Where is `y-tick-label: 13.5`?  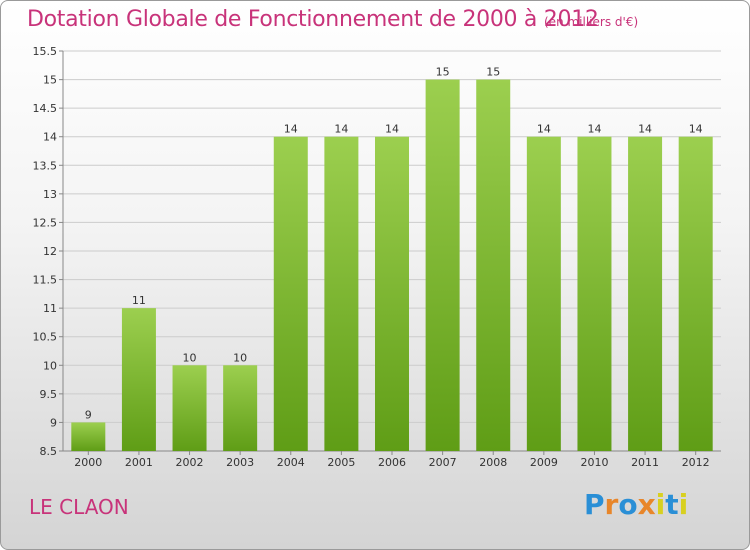 y-tick-label: 13.5 is located at coordinates (45, 165).